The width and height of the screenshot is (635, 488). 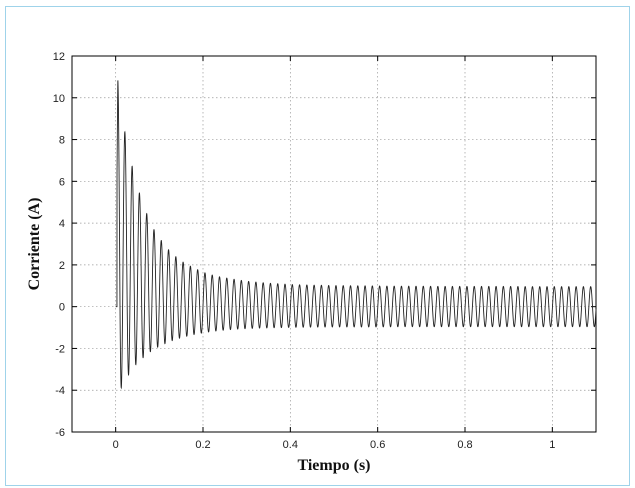 What do you see at coordinates (60, 391) in the screenshot?
I see `y-tick-label: -4` at bounding box center [60, 391].